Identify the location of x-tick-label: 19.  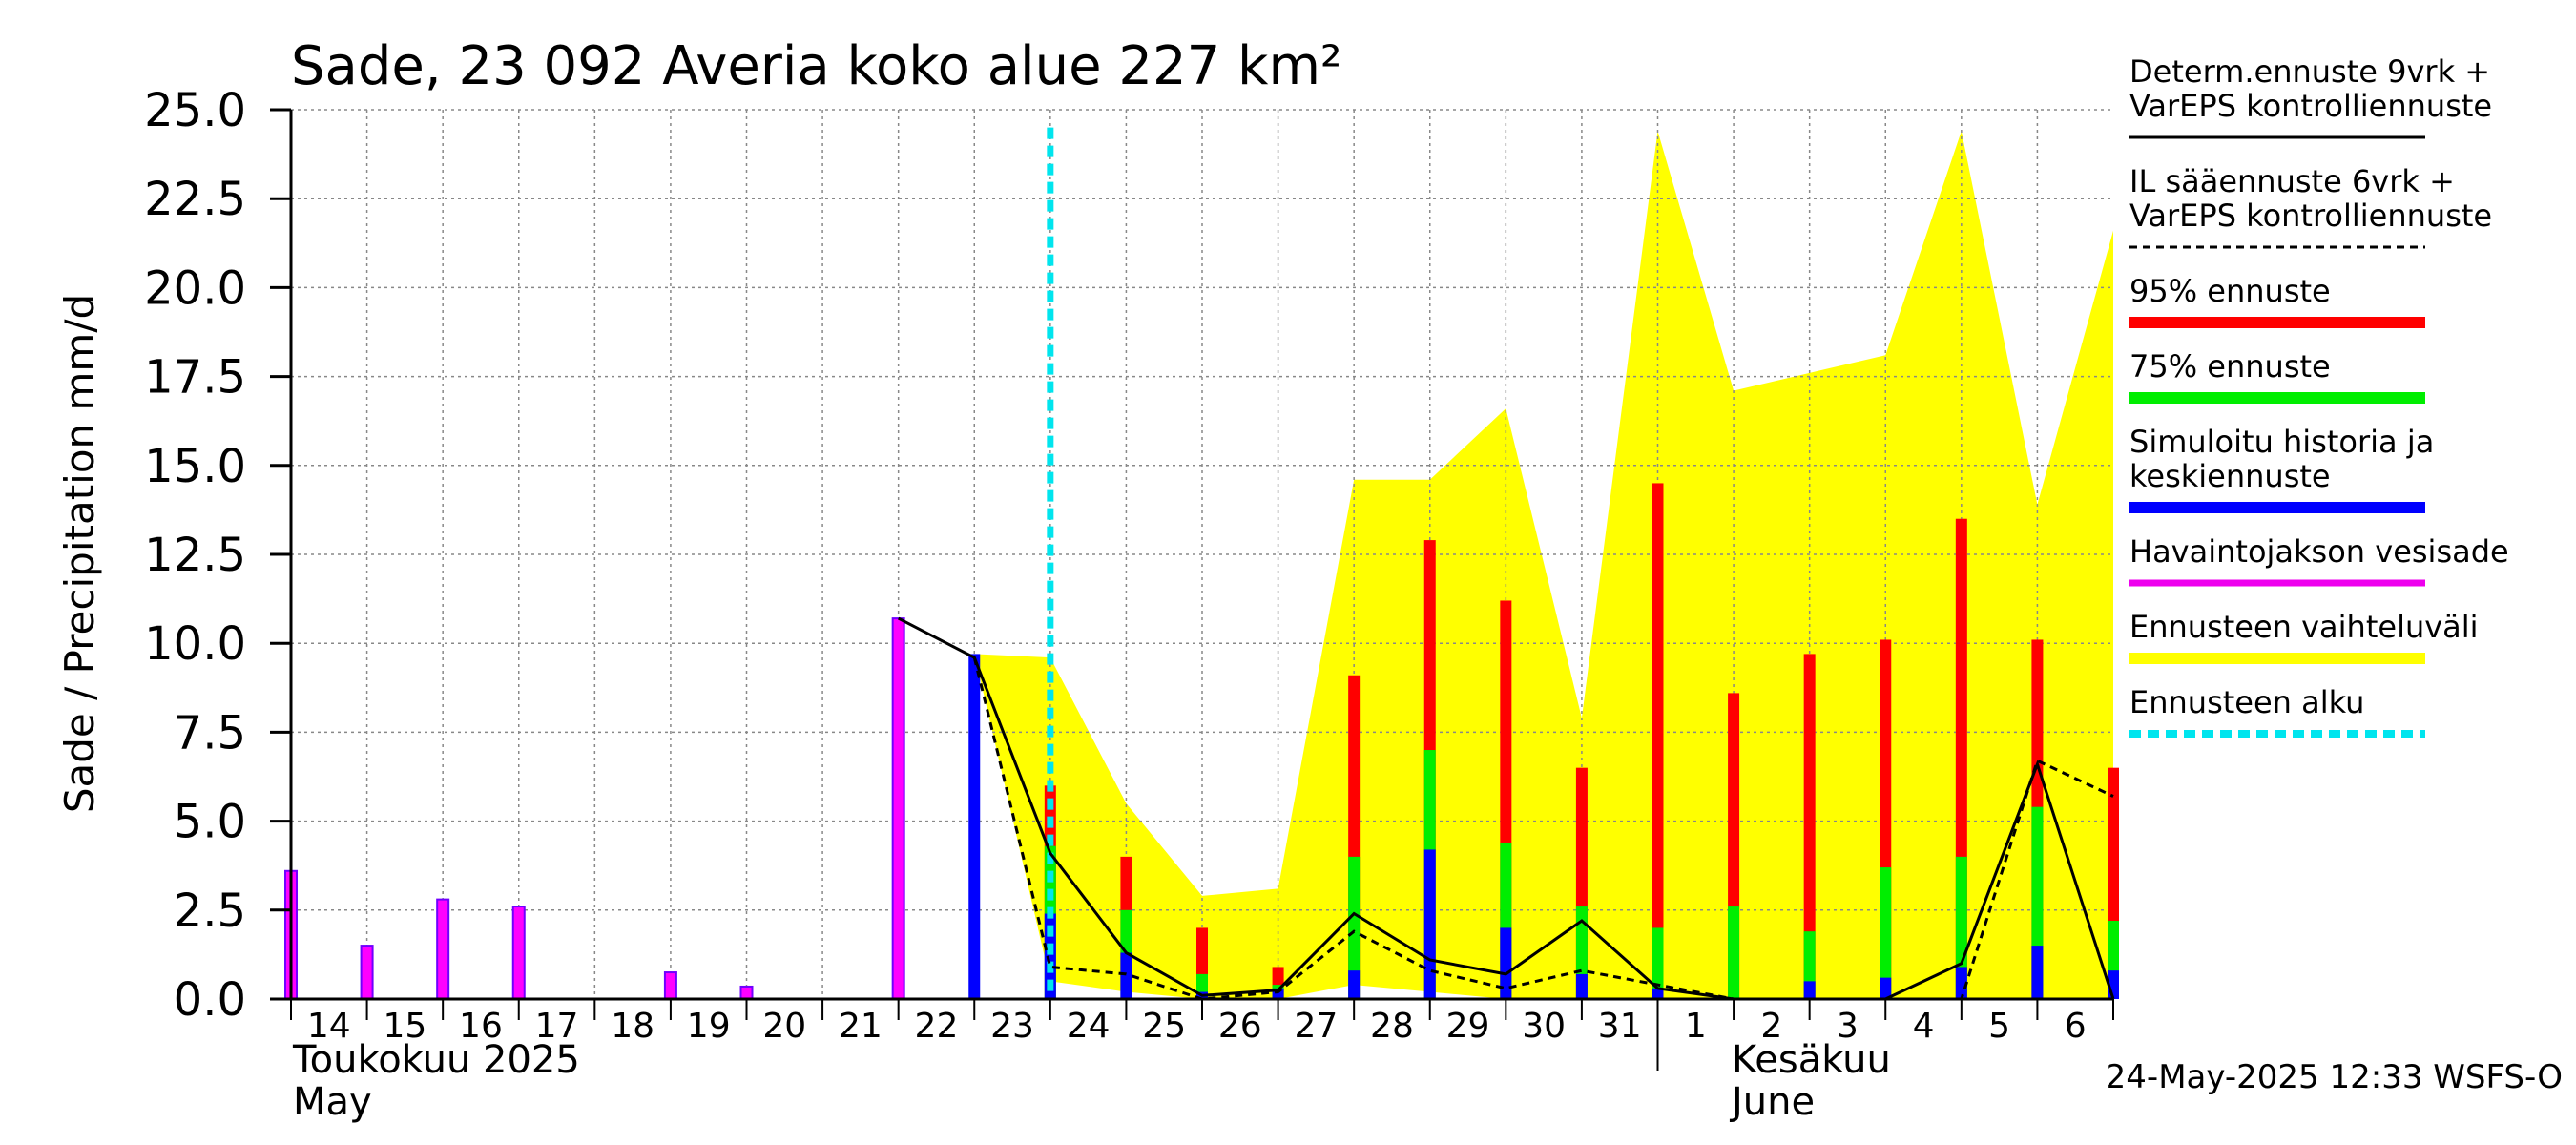
(709, 1026).